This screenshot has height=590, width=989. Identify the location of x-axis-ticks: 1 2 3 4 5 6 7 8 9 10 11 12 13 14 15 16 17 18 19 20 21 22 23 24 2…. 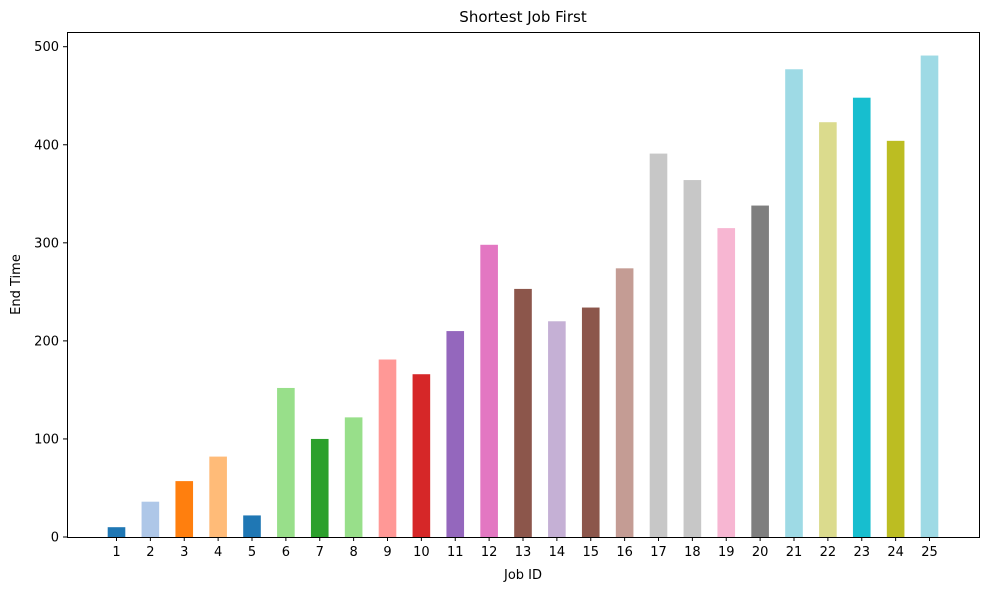
(525, 548).